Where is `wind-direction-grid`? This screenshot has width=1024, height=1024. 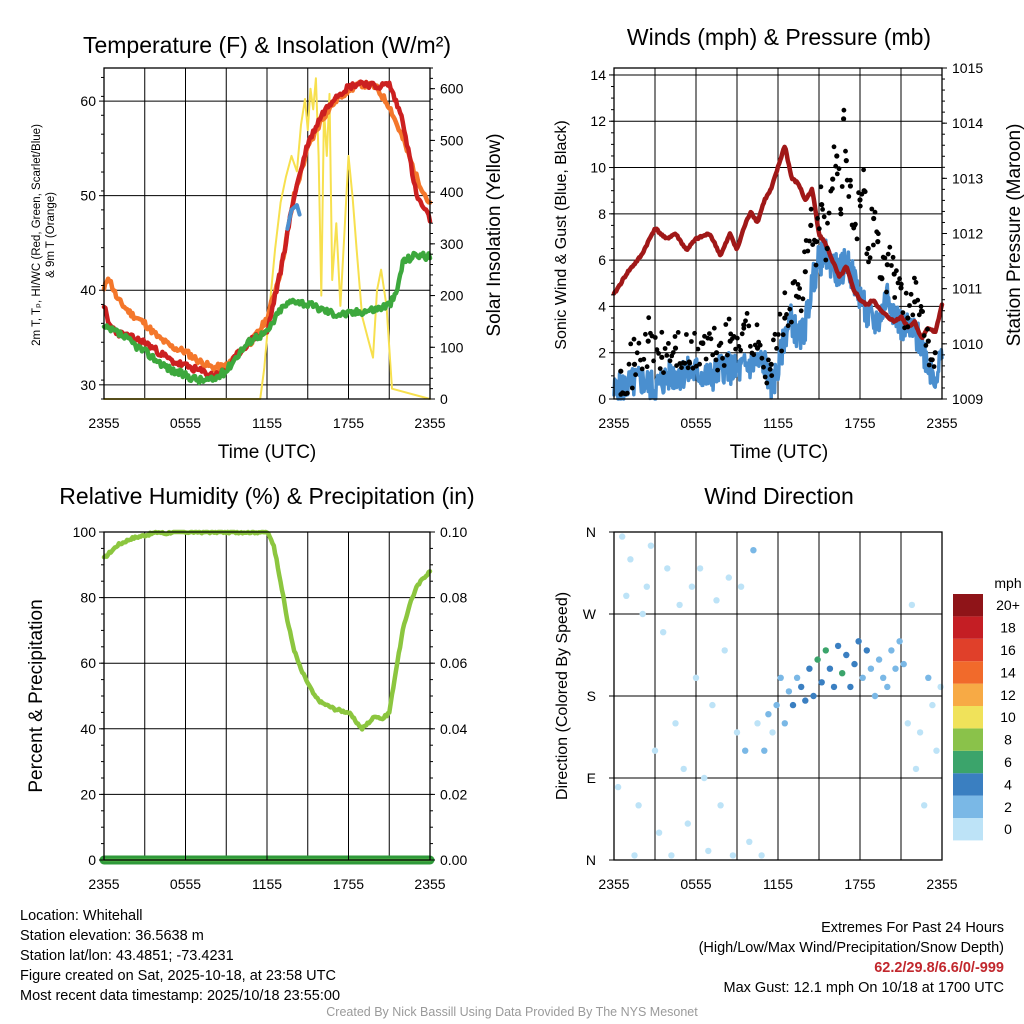
wind-direction-grid is located at coordinates (778, 696).